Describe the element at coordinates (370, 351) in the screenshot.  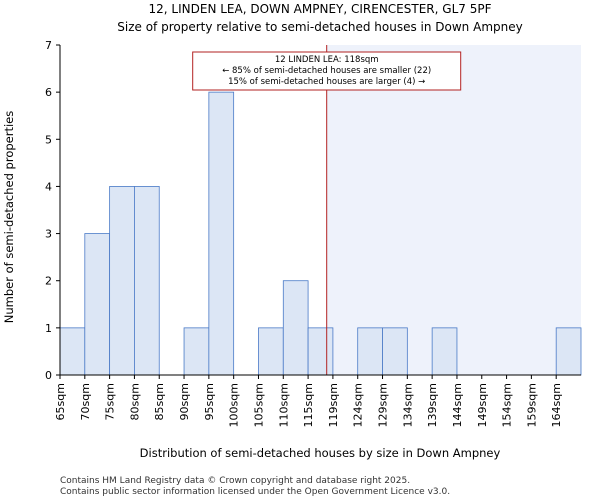
I see `bar-124sqm` at that location.